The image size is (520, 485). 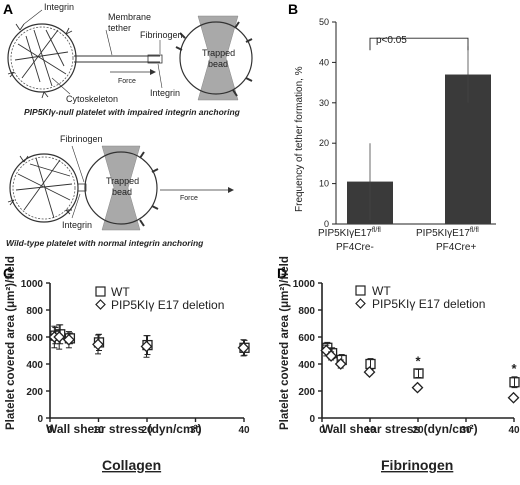 I want to click on panel-c-legend-wt: WT, so click(x=120, y=292).